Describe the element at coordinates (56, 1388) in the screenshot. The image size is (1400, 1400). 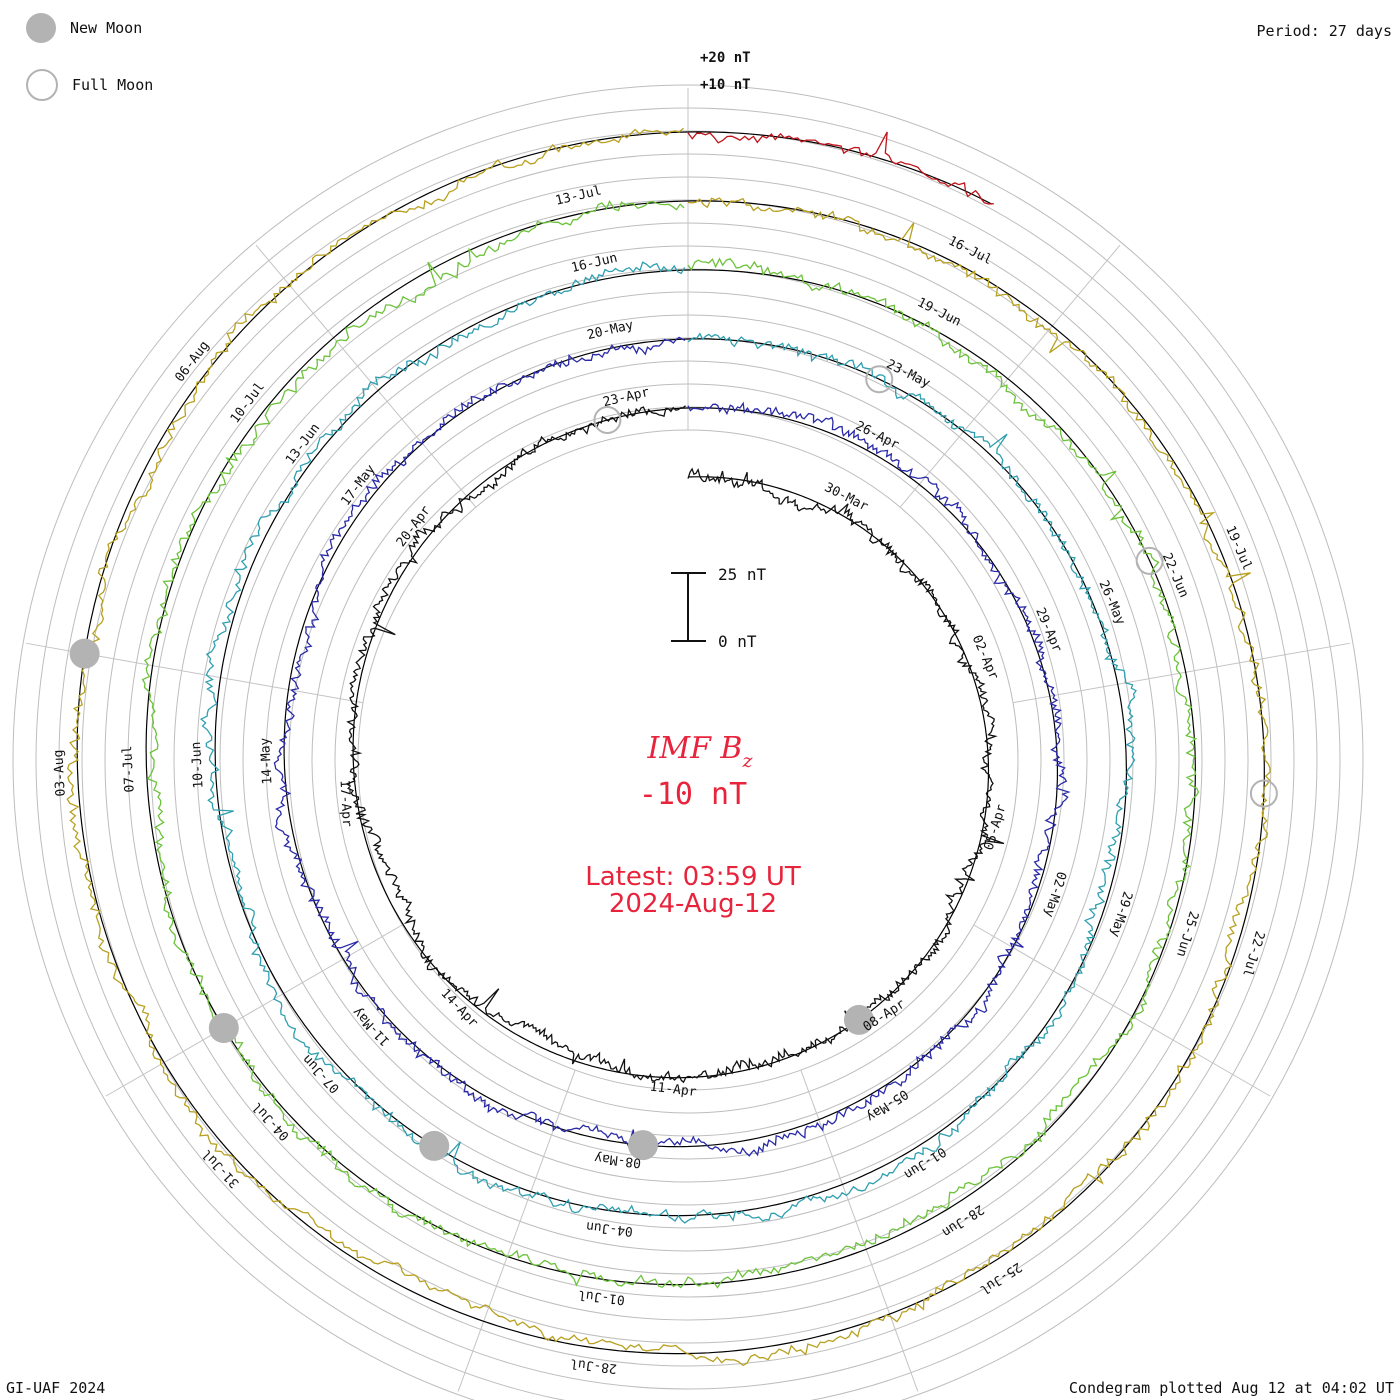
I see `credit-label: GI-UAF 2024` at that location.